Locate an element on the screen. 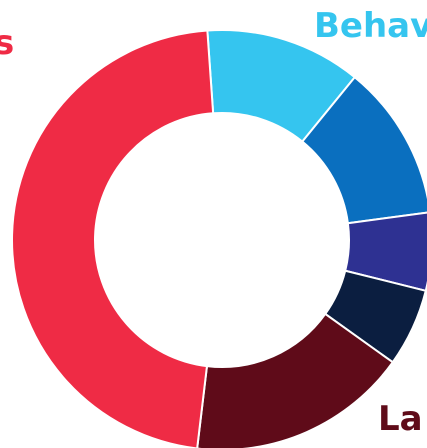 This screenshot has width=427, height=448. slice-label: s is located at coordinates (7, 43).